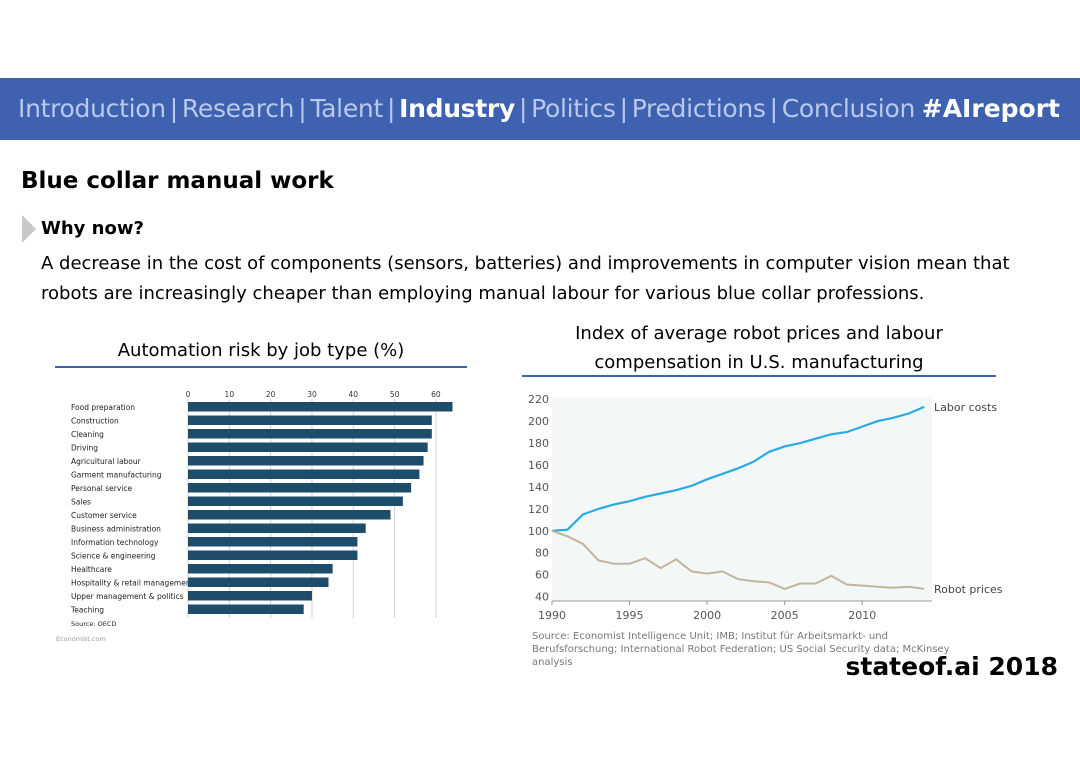  I want to click on bar-category-label: Hospitality & retail management, so click(132, 583).